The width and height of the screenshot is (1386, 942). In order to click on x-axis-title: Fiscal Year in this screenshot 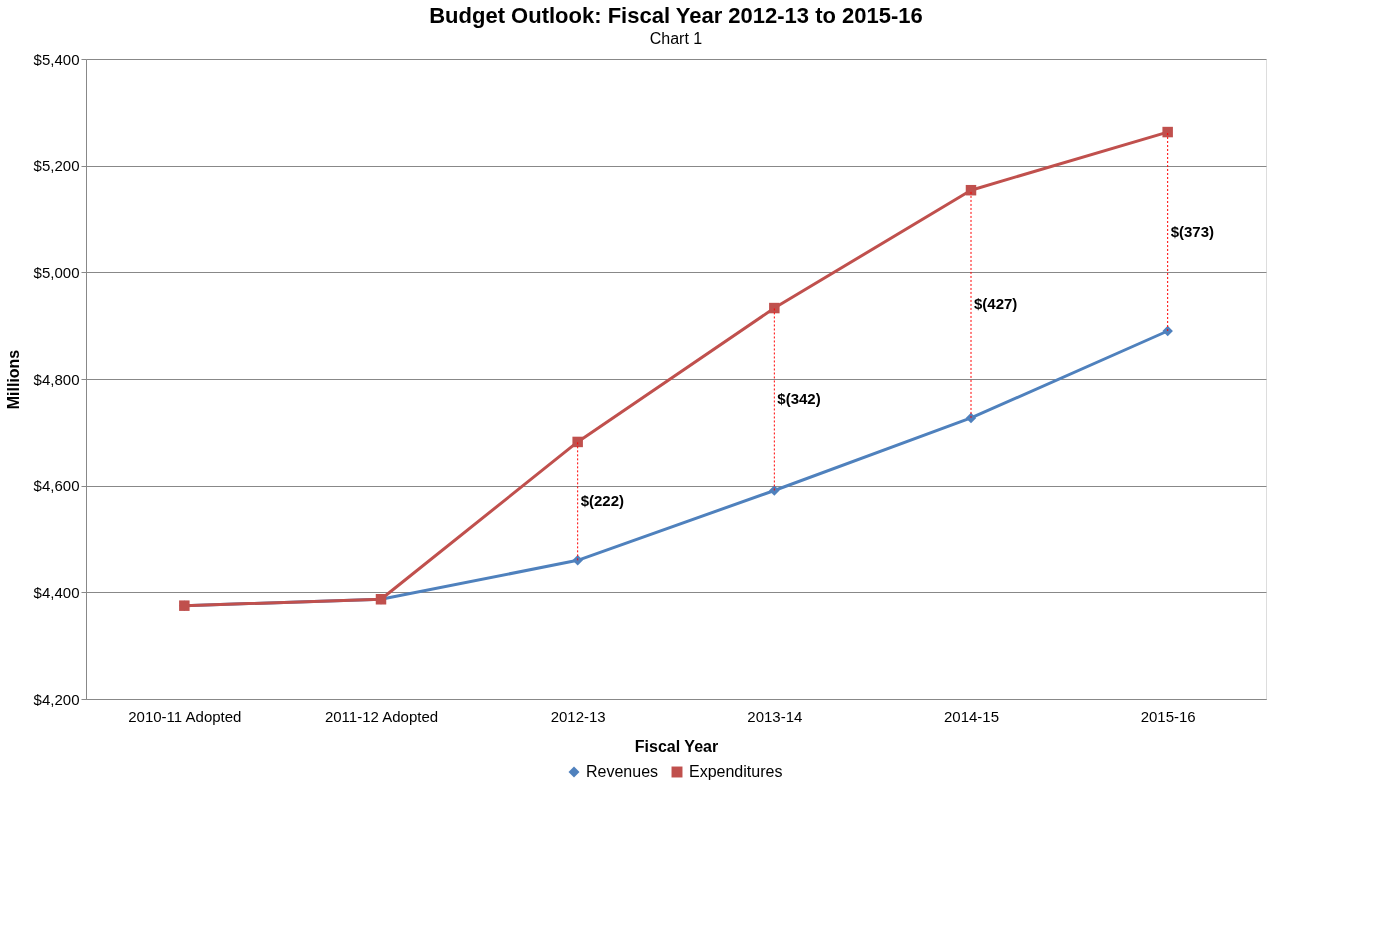, I will do `click(676, 746)`.